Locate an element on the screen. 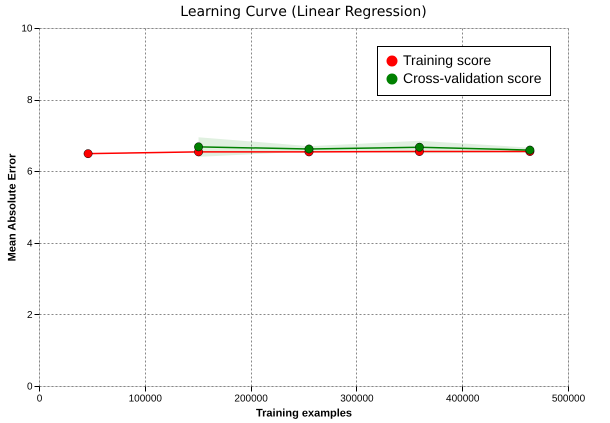 The image size is (610, 423). x-tick-label: 500000 is located at coordinates (569, 399).